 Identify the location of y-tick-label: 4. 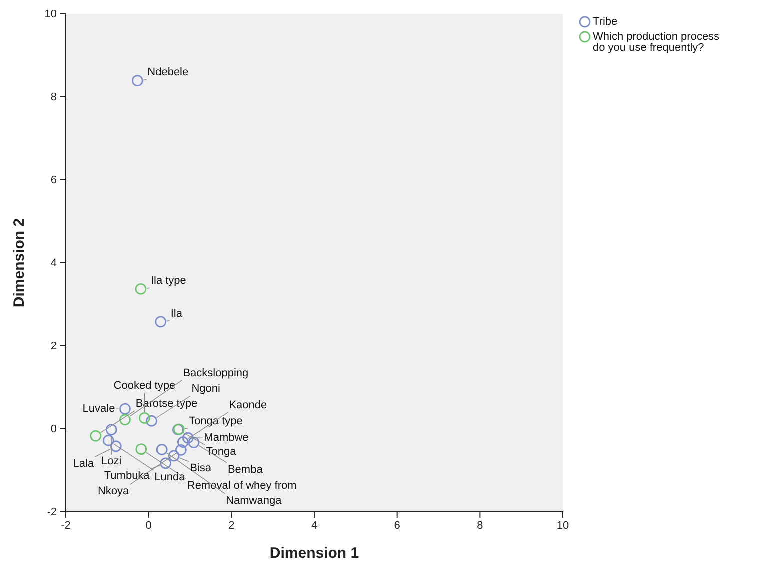
(53, 264).